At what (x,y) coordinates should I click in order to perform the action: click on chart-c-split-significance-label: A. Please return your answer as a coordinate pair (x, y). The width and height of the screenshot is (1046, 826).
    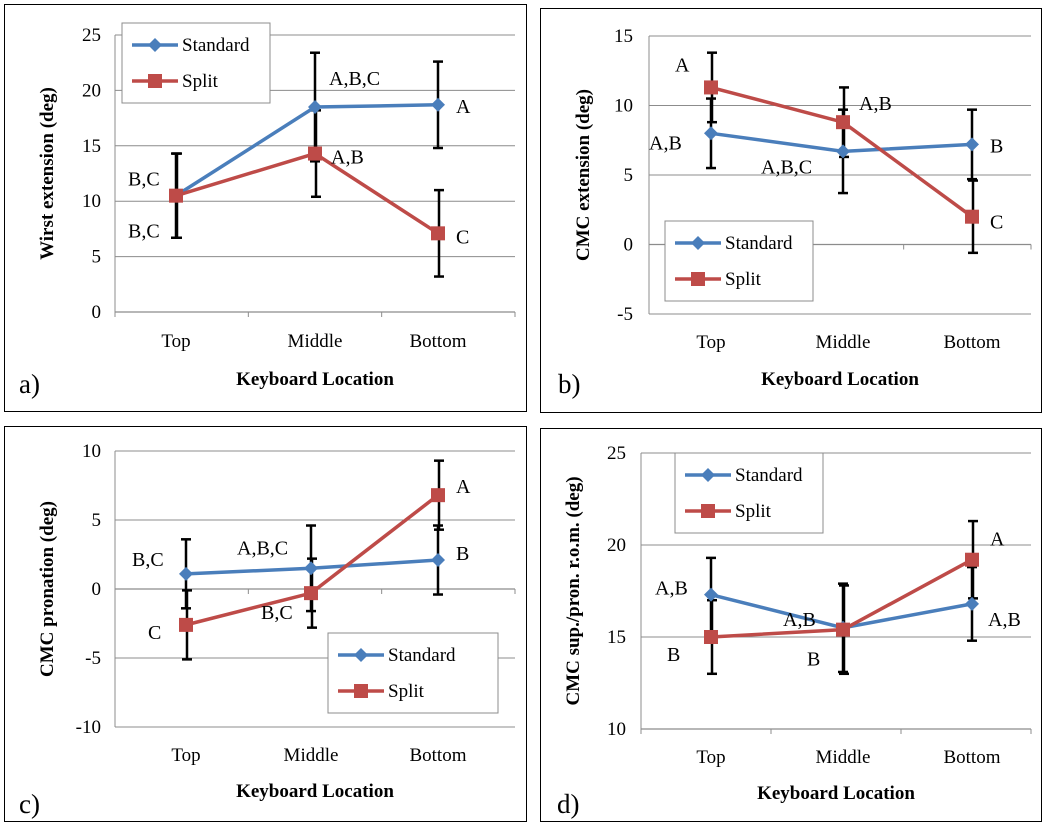
    Looking at the image, I should click on (463, 487).